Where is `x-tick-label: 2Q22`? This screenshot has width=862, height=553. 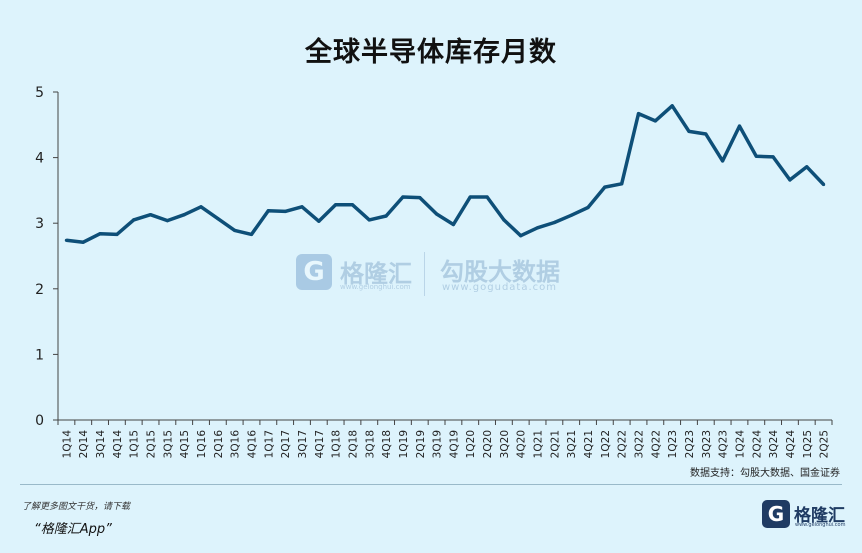 x-tick-label: 2Q22 is located at coordinates (623, 444).